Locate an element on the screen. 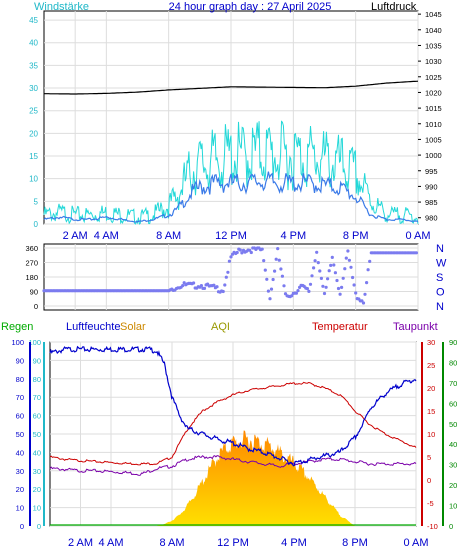 The width and height of the screenshot is (467, 556). direction-tick-label: 360 is located at coordinates (31, 248).